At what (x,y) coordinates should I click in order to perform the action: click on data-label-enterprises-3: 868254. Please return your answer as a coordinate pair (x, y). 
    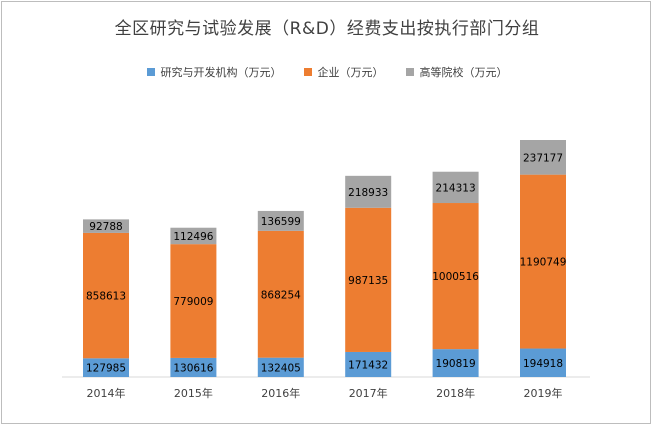
    Looking at the image, I should click on (281, 295).